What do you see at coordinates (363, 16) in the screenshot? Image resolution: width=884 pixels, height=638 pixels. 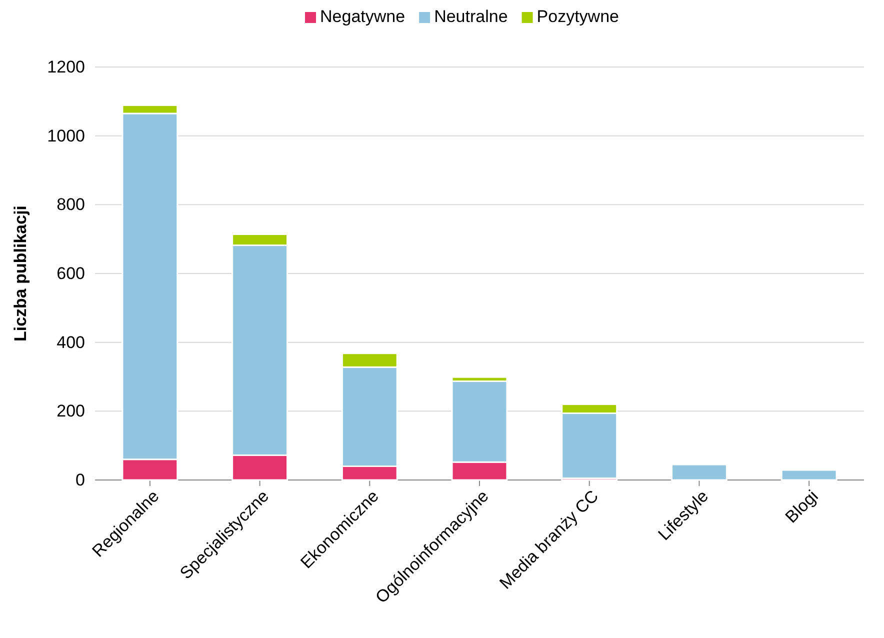 I see `legend-label: Negatywne` at bounding box center [363, 16].